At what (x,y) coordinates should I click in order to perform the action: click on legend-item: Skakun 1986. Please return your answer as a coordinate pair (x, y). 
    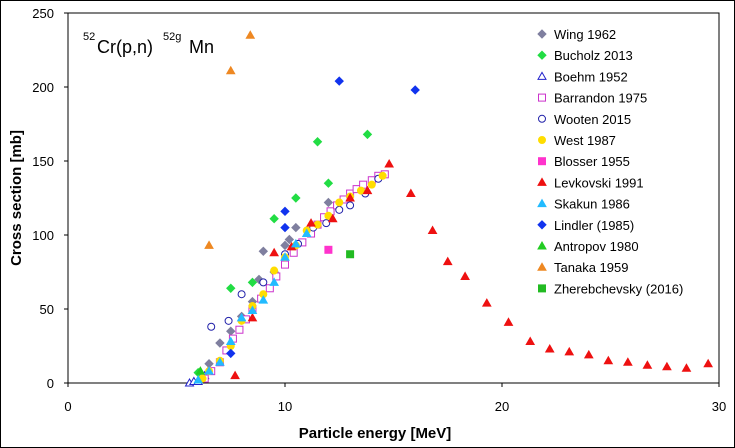
    Looking at the image, I should click on (583, 204).